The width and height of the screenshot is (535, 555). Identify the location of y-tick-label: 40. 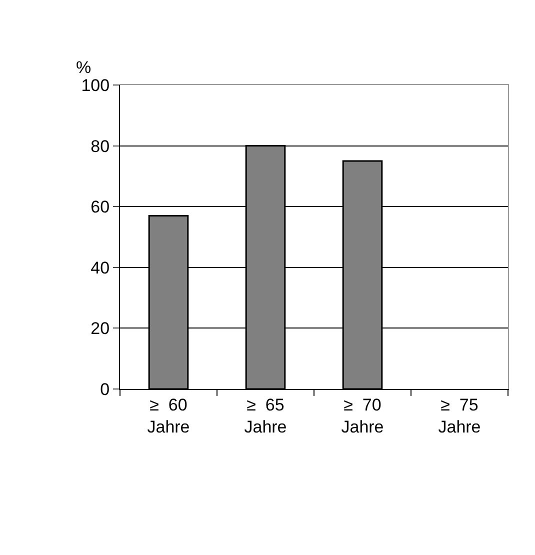
(100, 268).